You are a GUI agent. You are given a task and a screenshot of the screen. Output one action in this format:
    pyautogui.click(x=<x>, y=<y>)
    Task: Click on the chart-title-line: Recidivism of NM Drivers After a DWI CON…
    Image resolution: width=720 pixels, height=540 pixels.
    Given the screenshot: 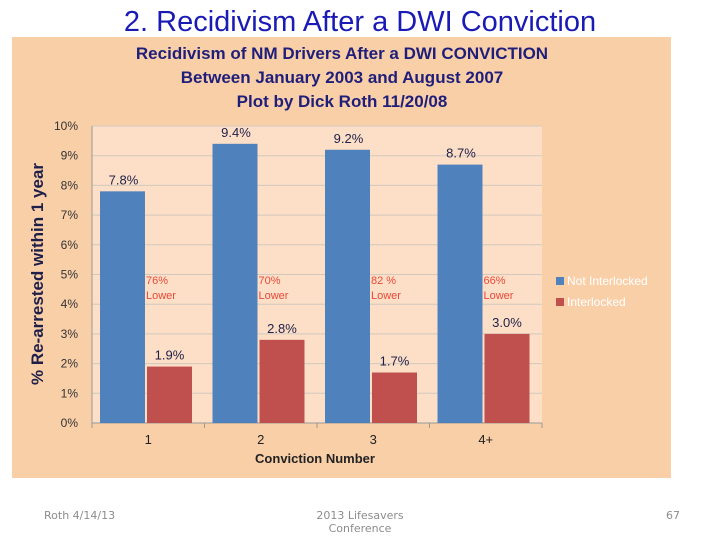 What is the action you would take?
    pyautogui.click(x=342, y=53)
    